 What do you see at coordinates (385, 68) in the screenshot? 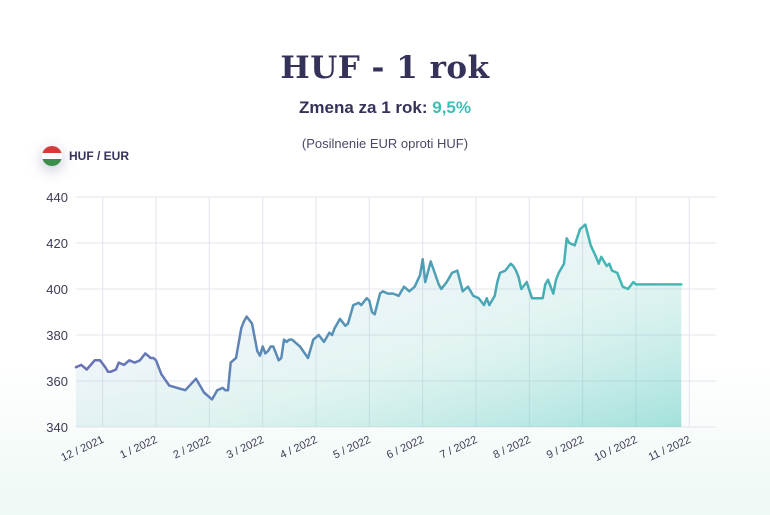
I see `chart-title: HUF - 1 rok` at bounding box center [385, 68].